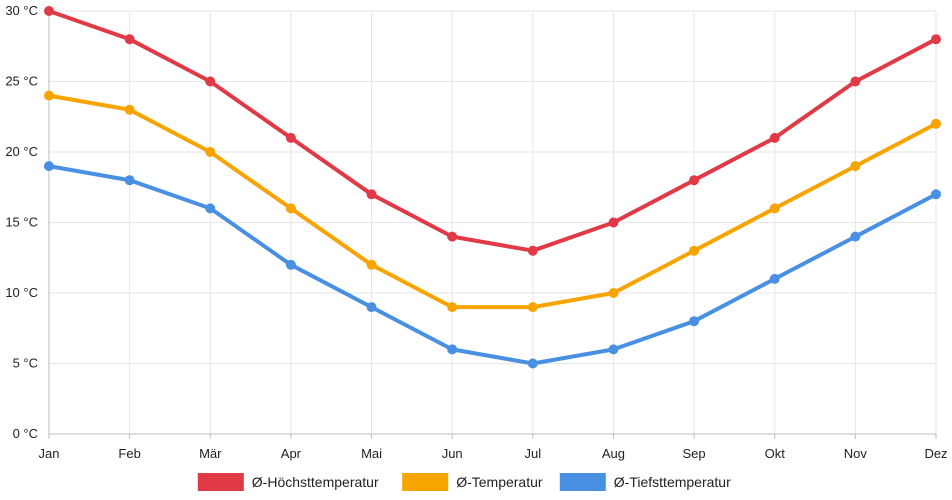 Image resolution: width=952 pixels, height=500 pixels. I want to click on x-tick-label: Feb, so click(129, 453).